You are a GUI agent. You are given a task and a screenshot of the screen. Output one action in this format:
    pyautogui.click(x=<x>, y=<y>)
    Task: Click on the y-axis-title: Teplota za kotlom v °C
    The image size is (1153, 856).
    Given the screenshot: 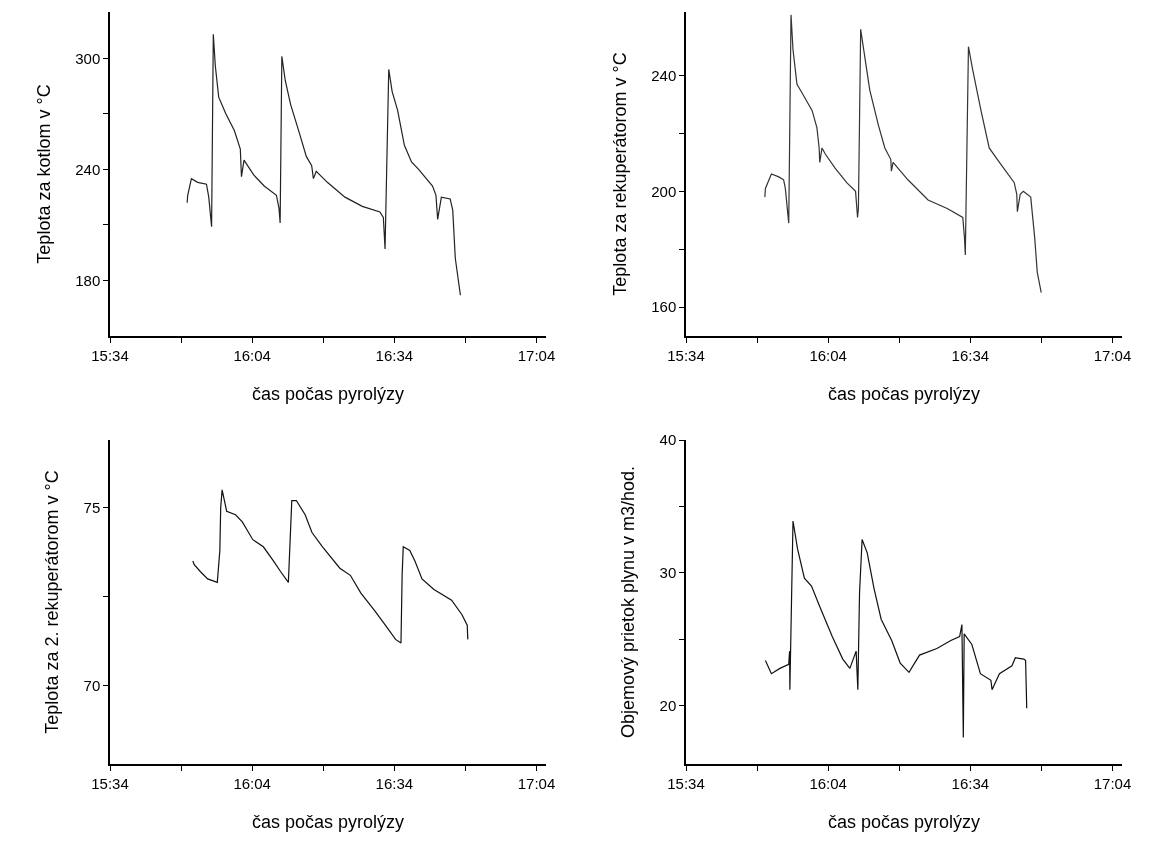 What is the action you would take?
    pyautogui.click(x=43, y=174)
    